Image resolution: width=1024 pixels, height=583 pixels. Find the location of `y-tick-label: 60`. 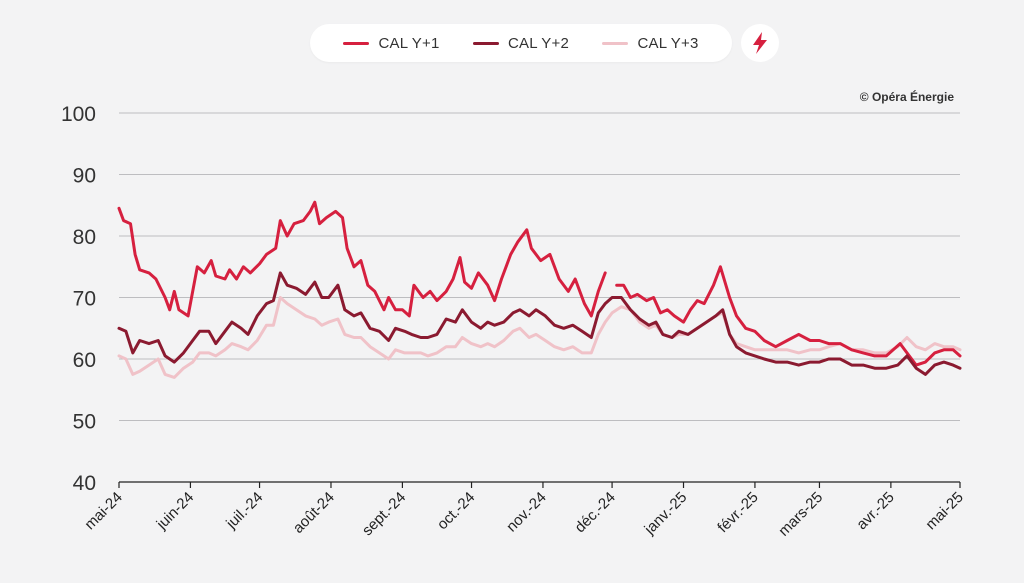

y-tick-label: 60 is located at coordinates (84, 360).